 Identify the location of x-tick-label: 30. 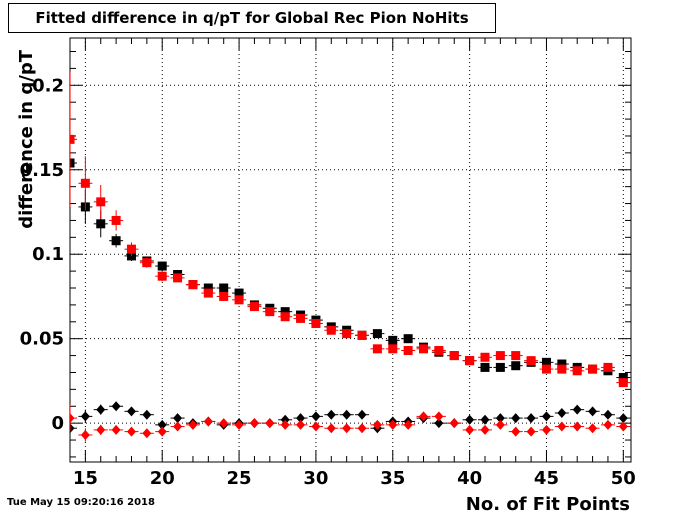
(315, 478).